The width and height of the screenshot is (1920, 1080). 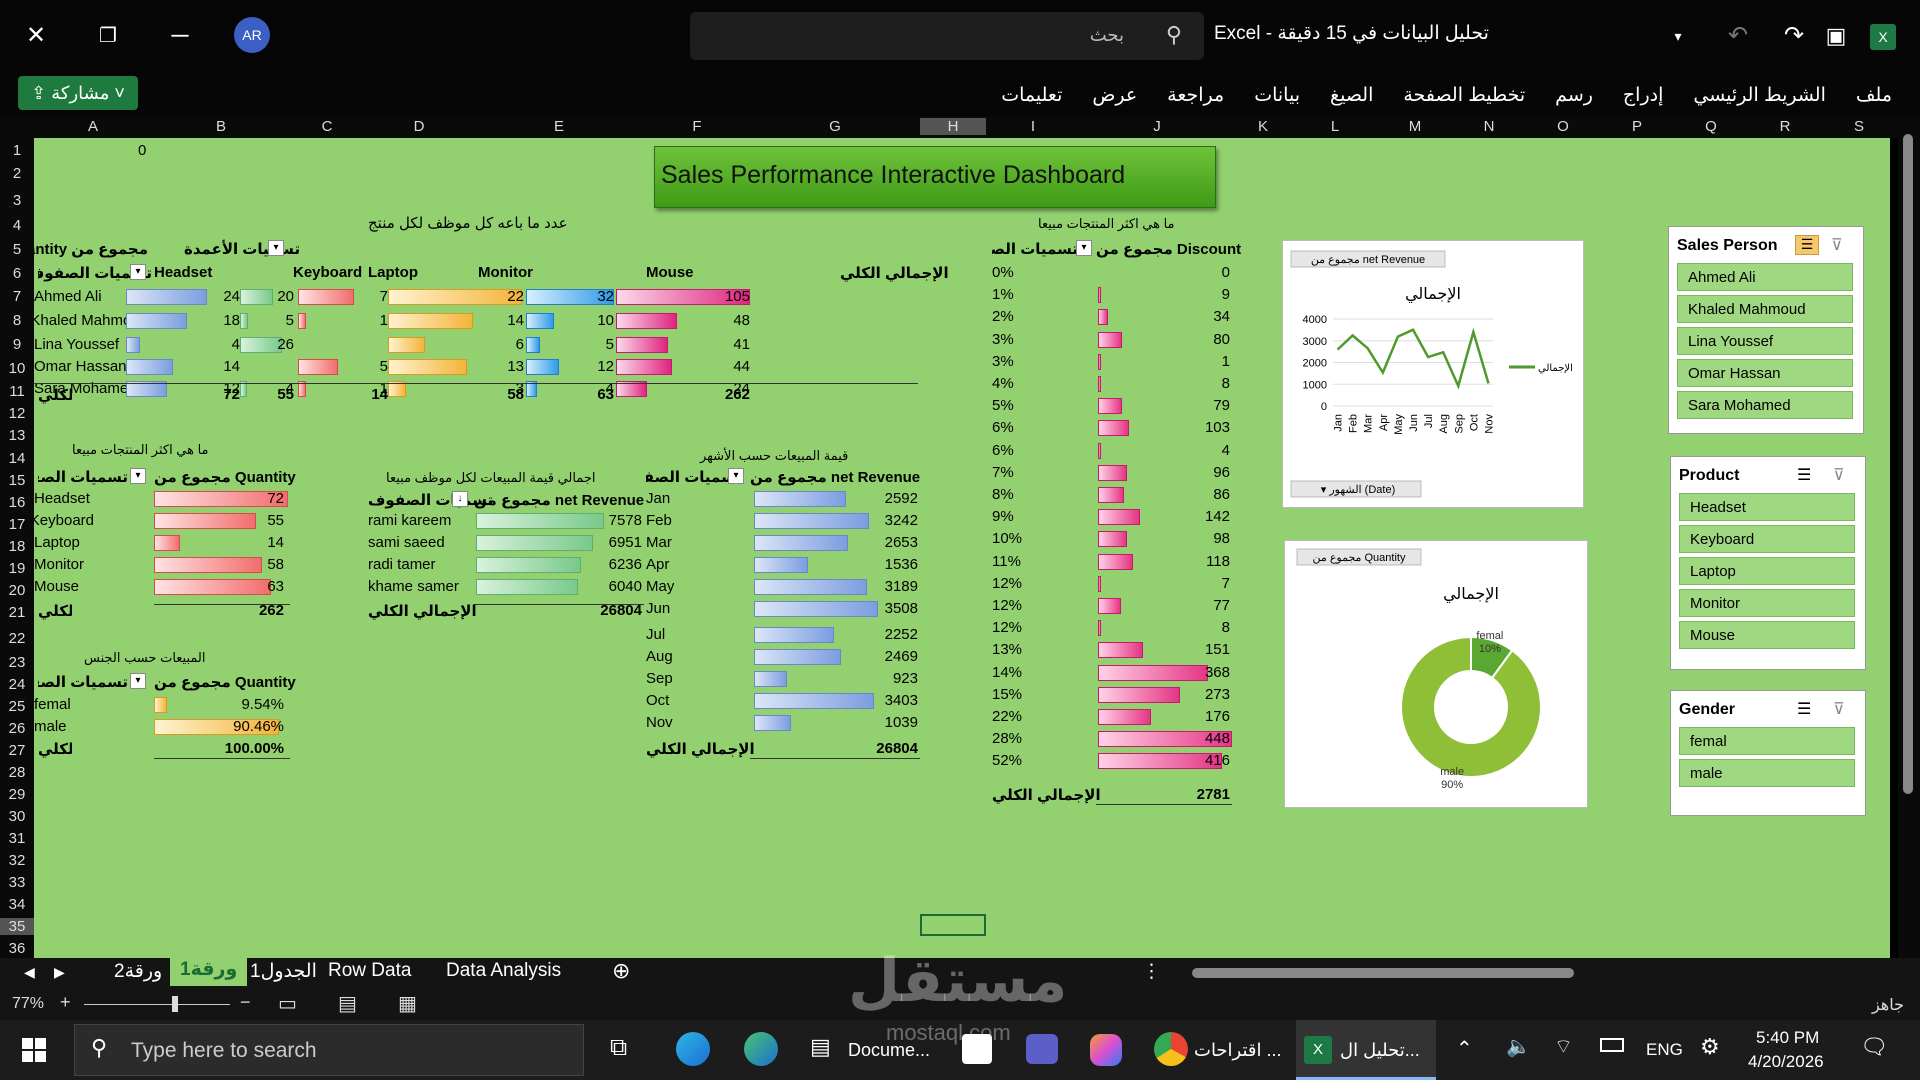 I want to click on normal-view-icon: ▦, so click(x=407, y=1004).